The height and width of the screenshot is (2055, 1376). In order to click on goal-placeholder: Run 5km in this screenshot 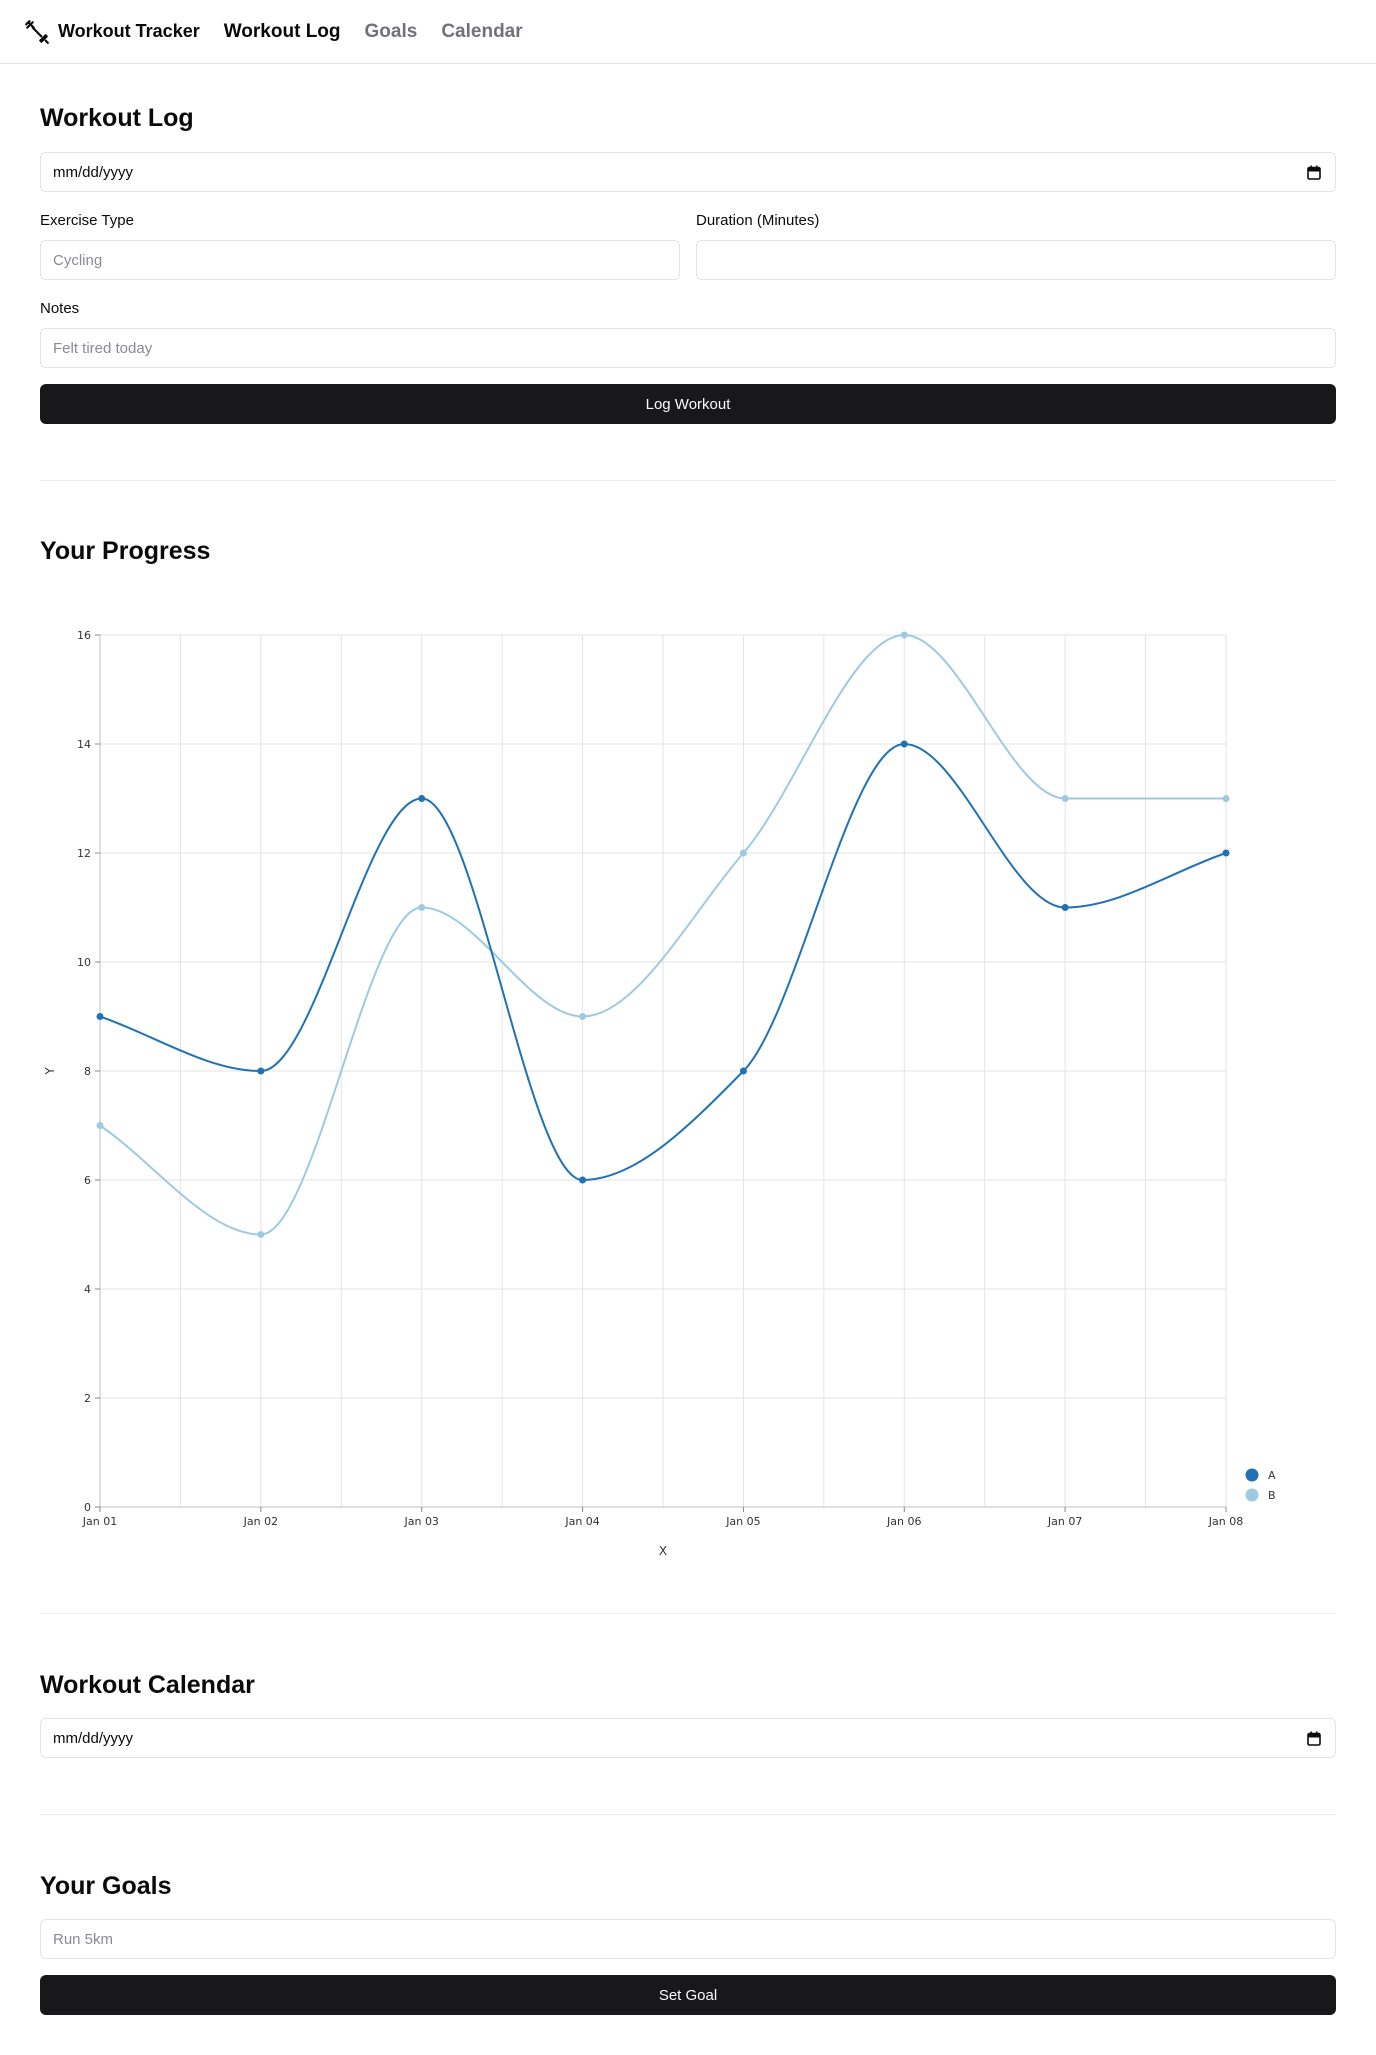, I will do `click(83, 1939)`.